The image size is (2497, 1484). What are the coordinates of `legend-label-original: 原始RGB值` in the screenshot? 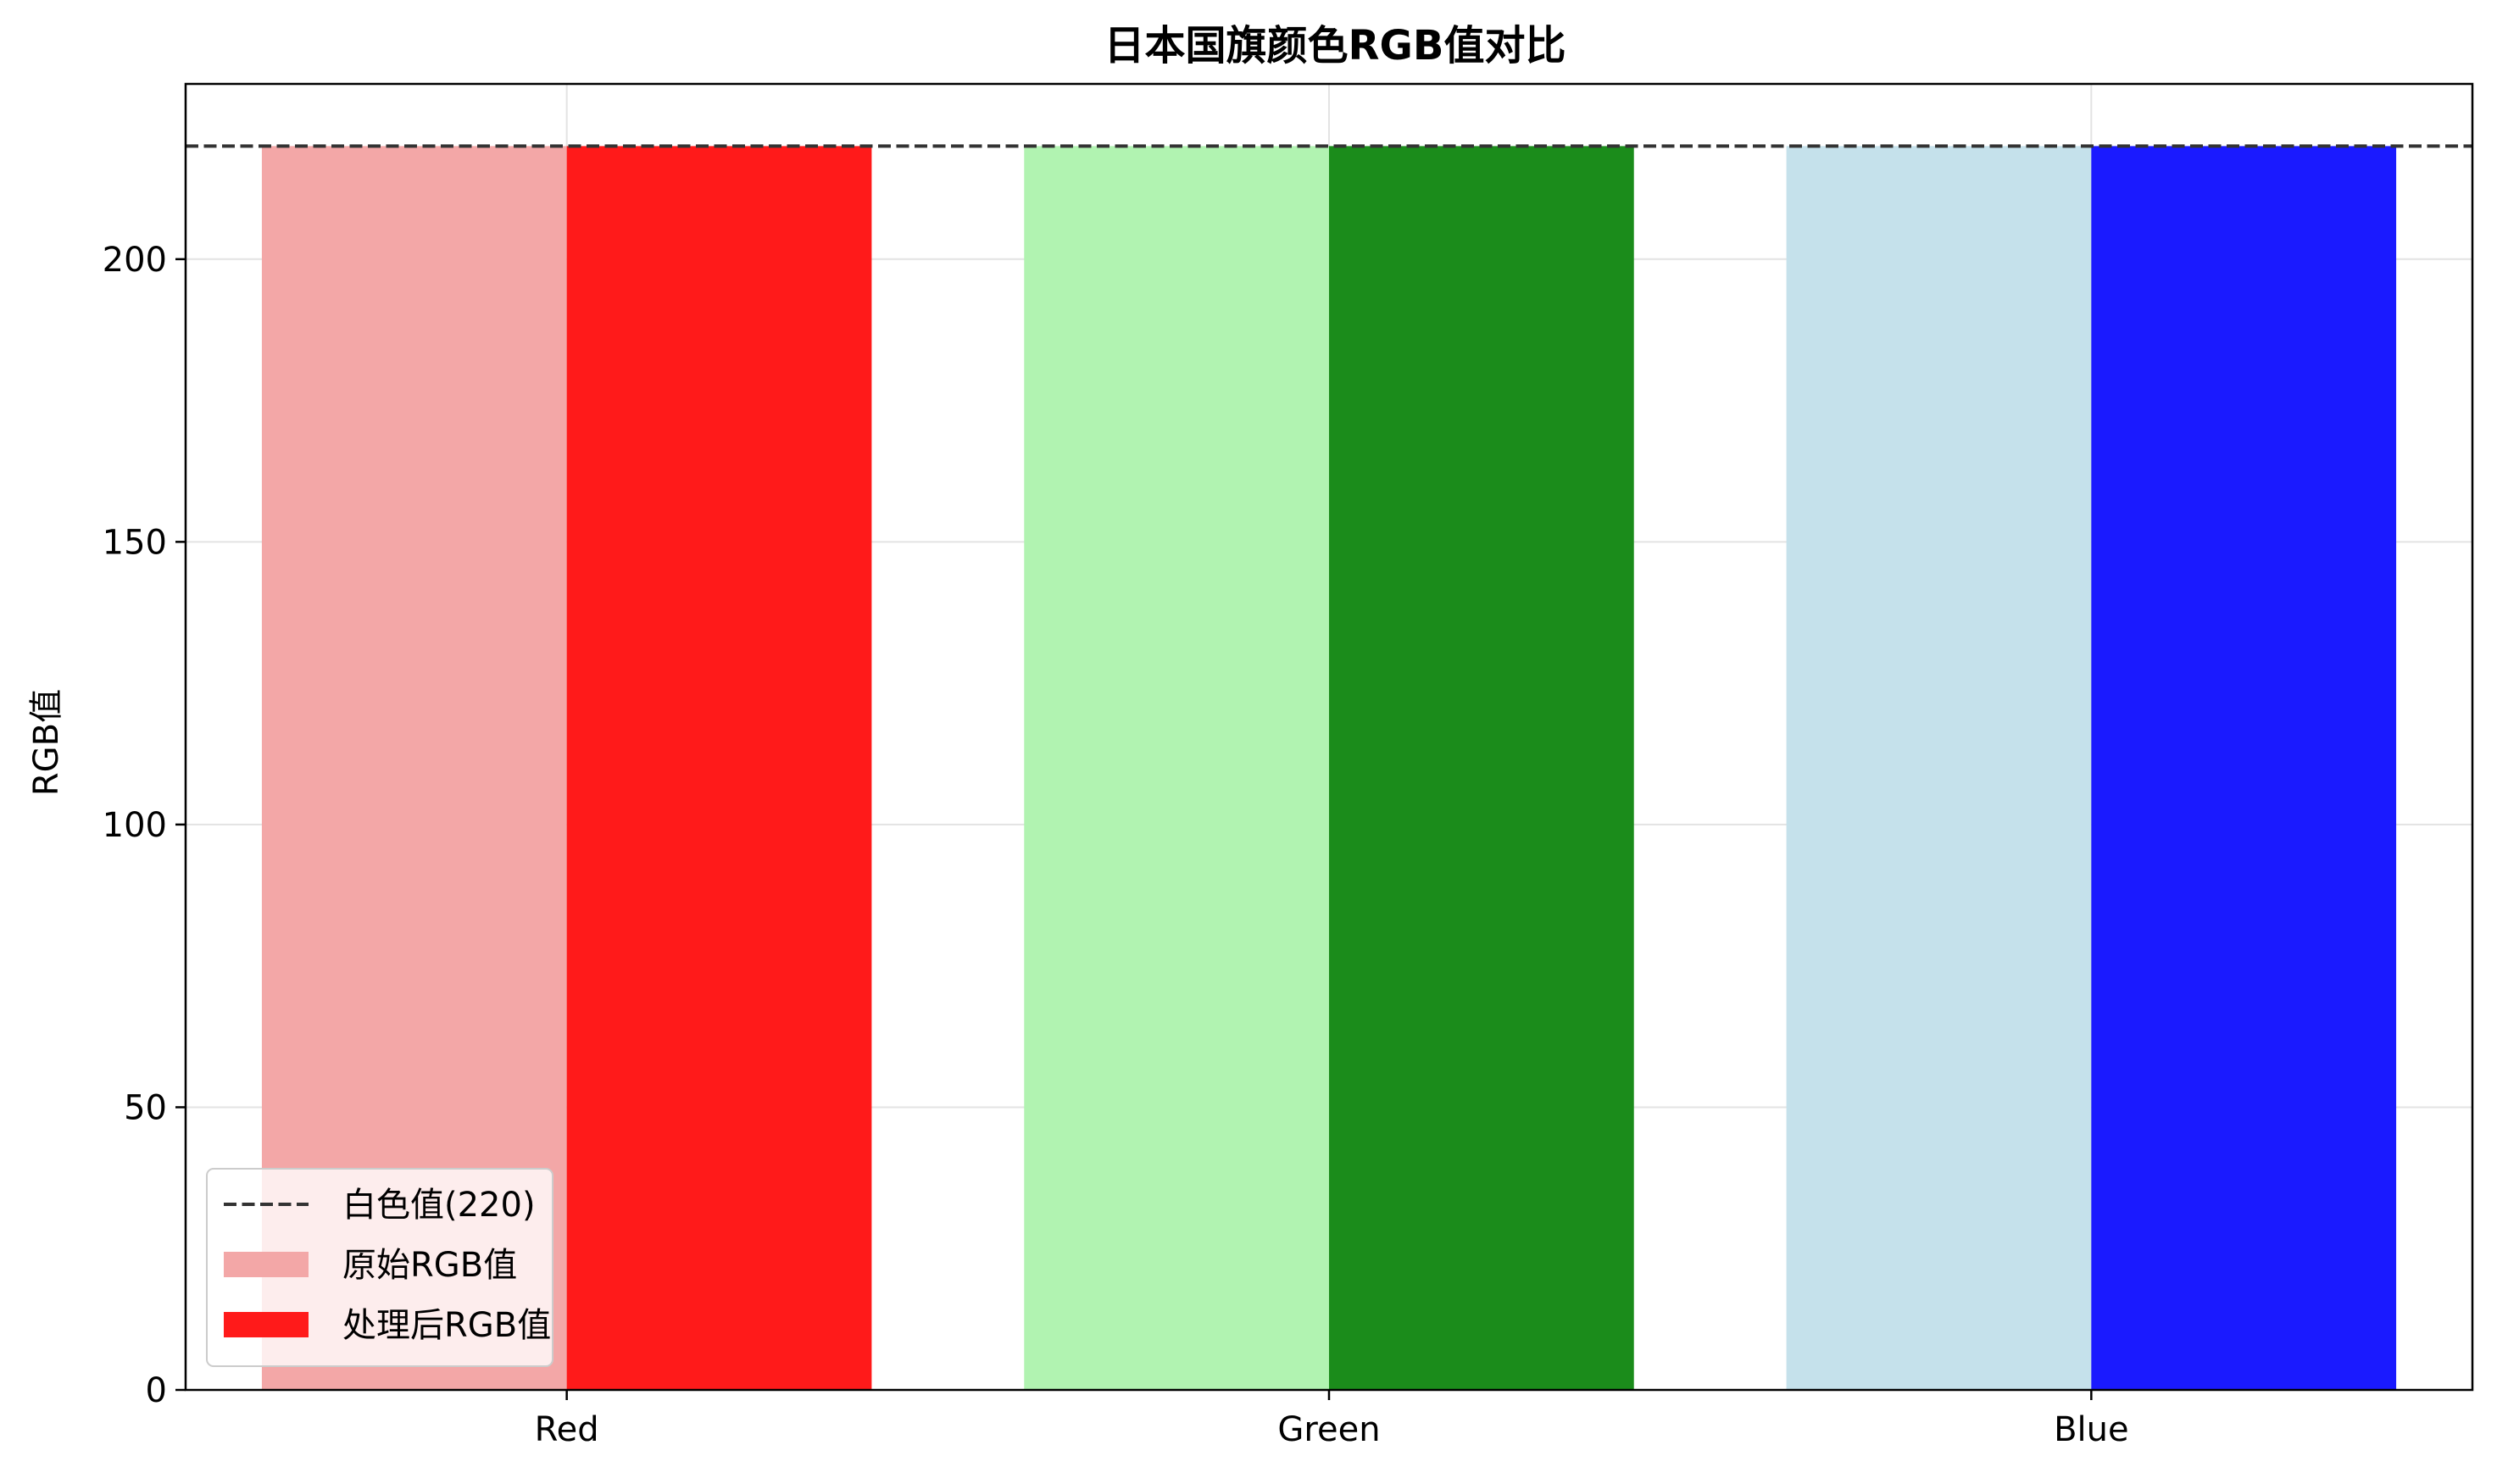 It's located at (430, 1266).